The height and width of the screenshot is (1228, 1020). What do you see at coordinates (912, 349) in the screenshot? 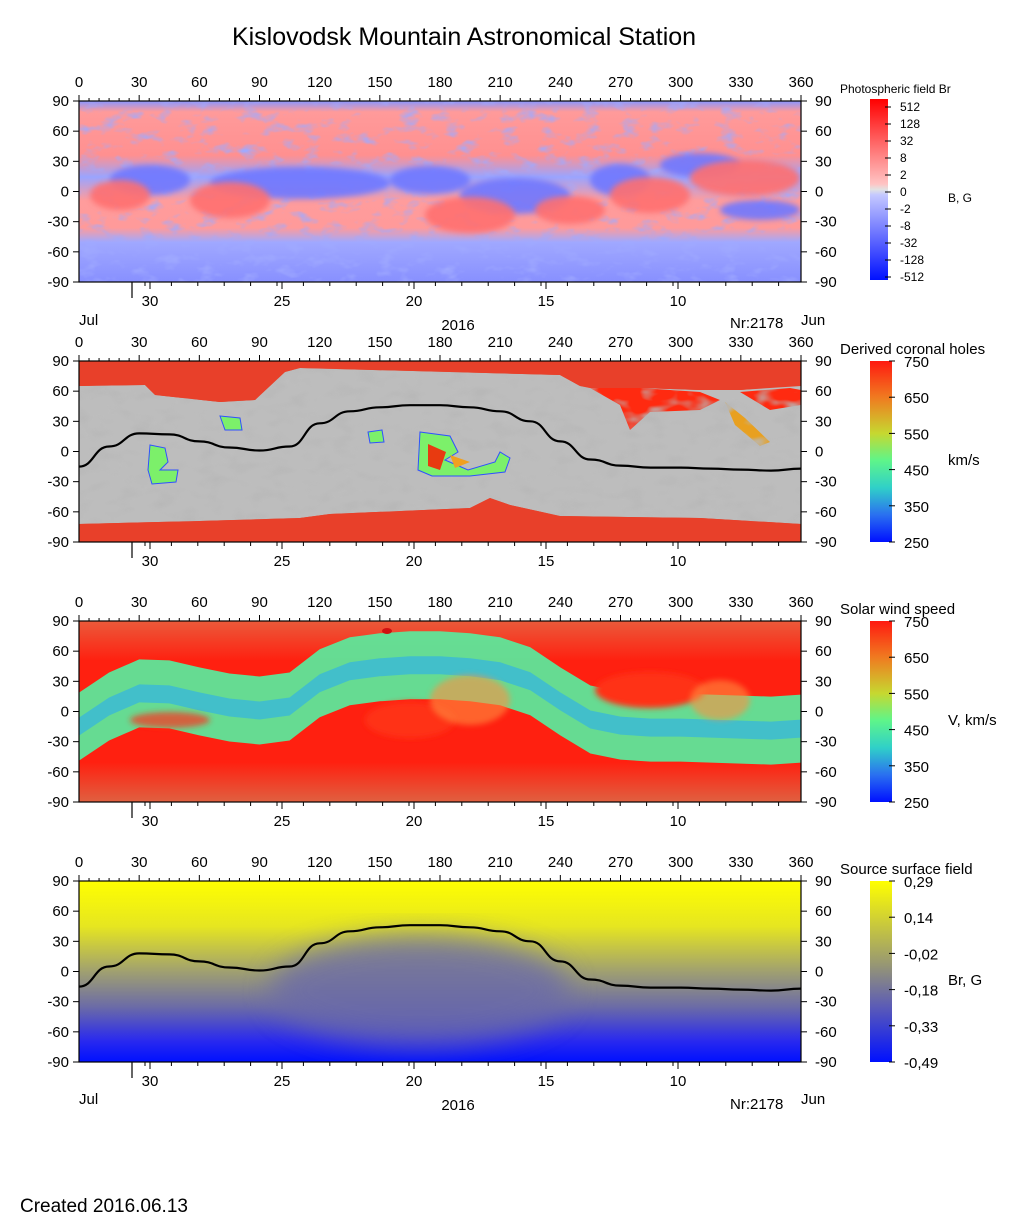
I see `colorbar-title: Derived coronal holes` at bounding box center [912, 349].